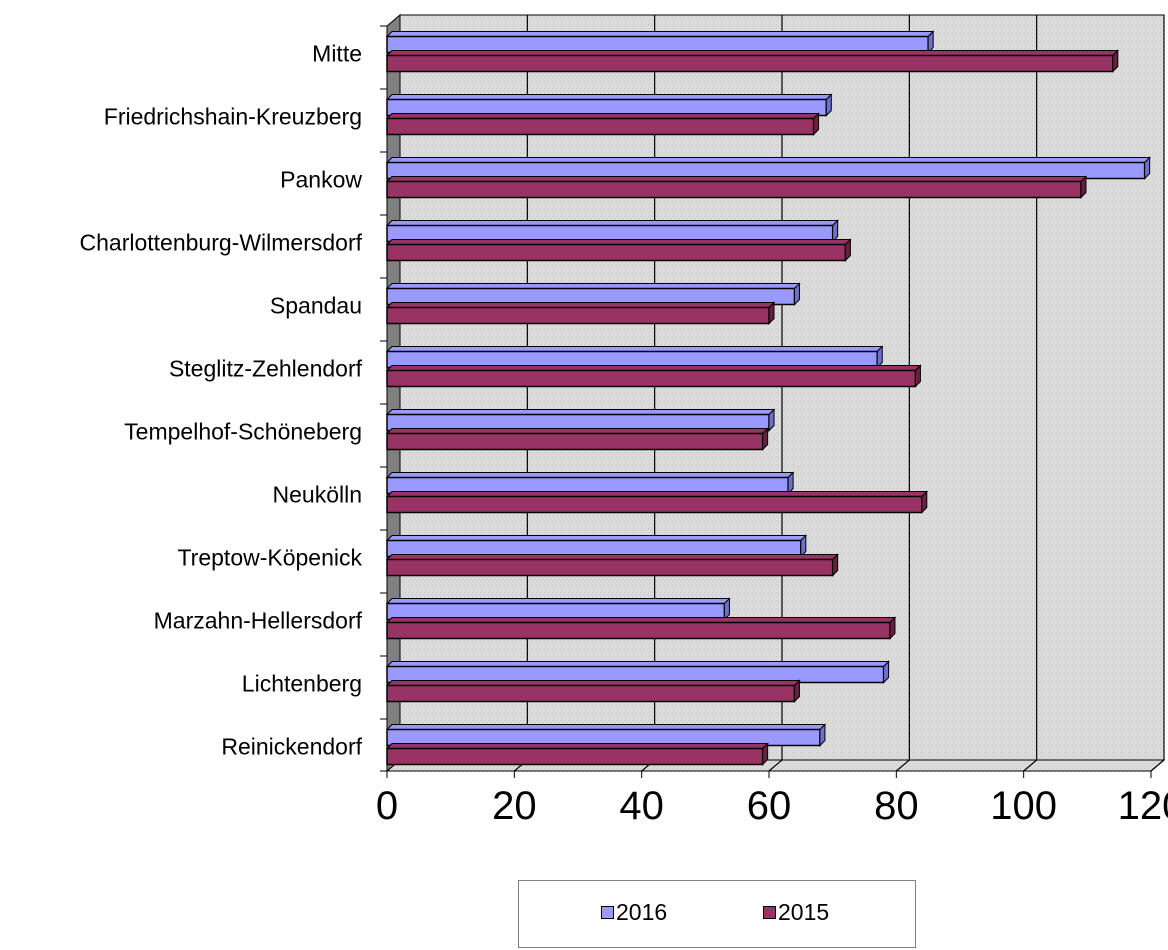 This screenshot has width=1168, height=950. I want to click on x-tick-label: 120, so click(1143, 806).